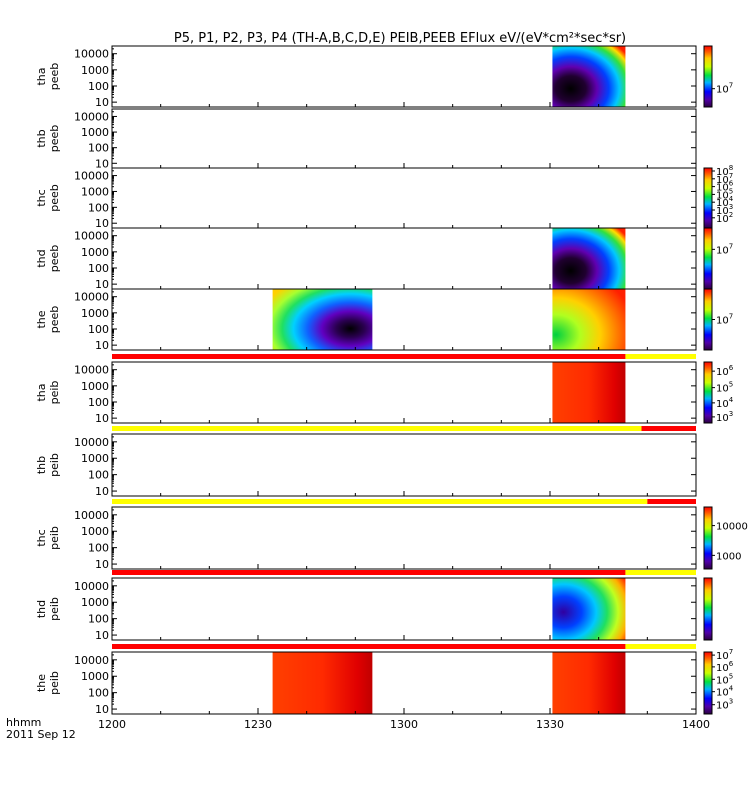 Image resolution: width=750 pixels, height=800 pixels. I want to click on x-tick-label: 1400, so click(696, 724).